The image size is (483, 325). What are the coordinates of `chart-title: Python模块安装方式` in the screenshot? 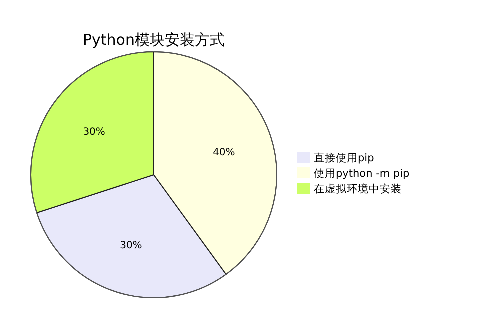 It's located at (154, 40).